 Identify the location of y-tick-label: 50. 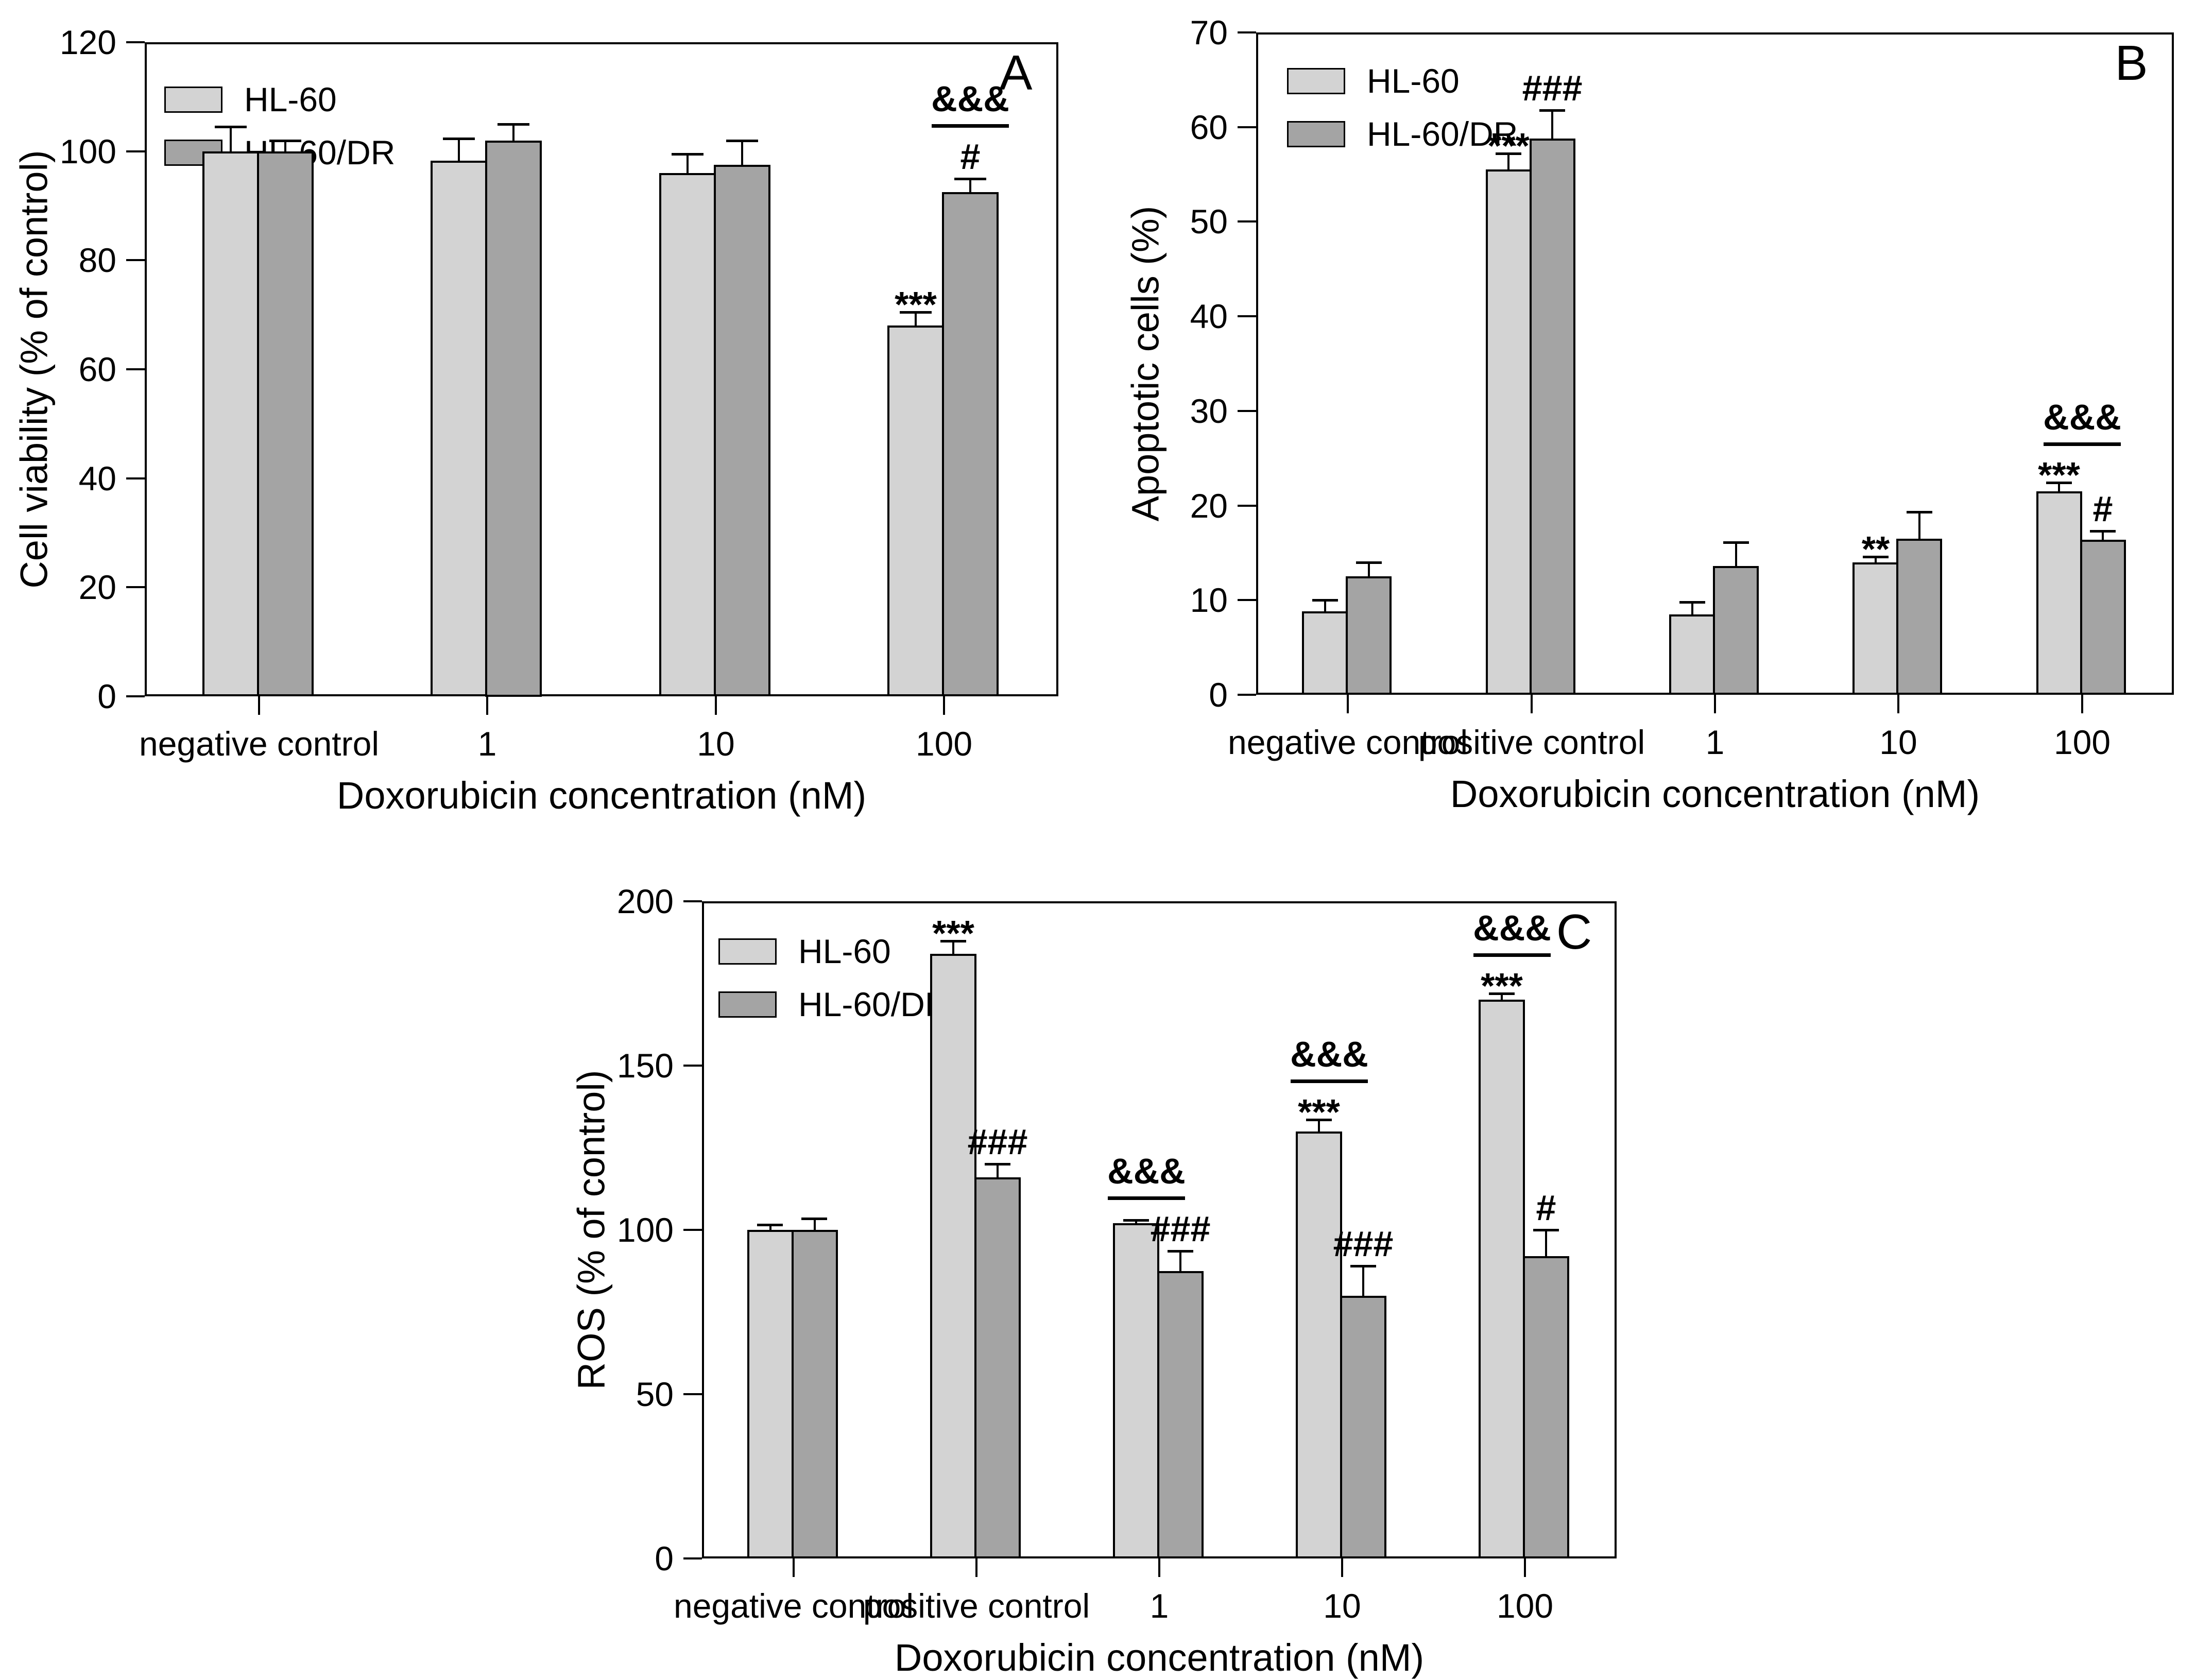
(655, 1394).